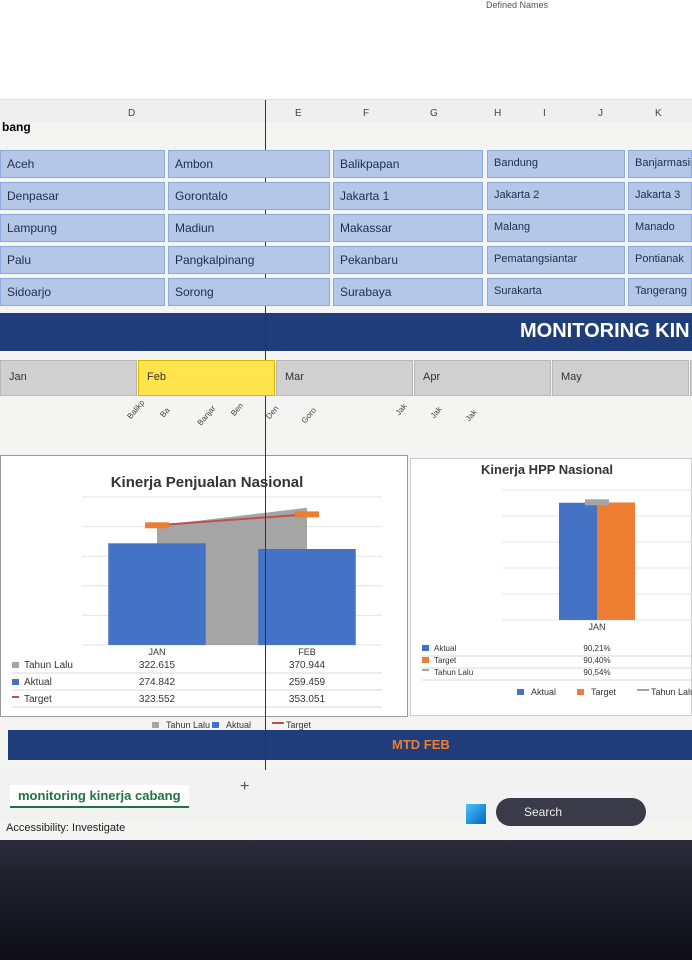 This screenshot has width=692, height=960. I want to click on mtd-title: MTD FEB, so click(421, 744).